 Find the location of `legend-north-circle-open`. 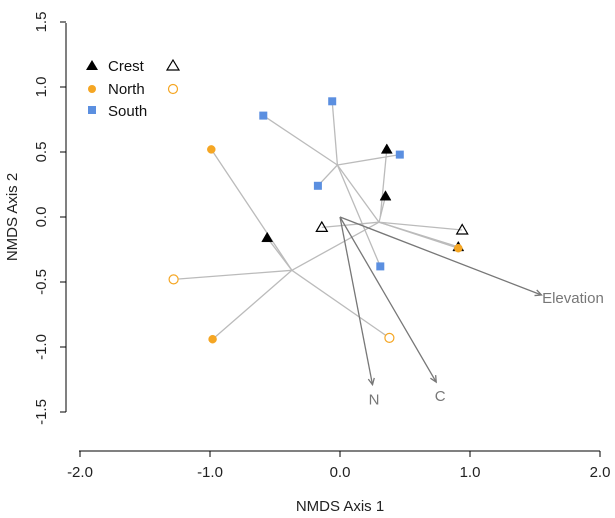

legend-north-circle-open is located at coordinates (173, 89).